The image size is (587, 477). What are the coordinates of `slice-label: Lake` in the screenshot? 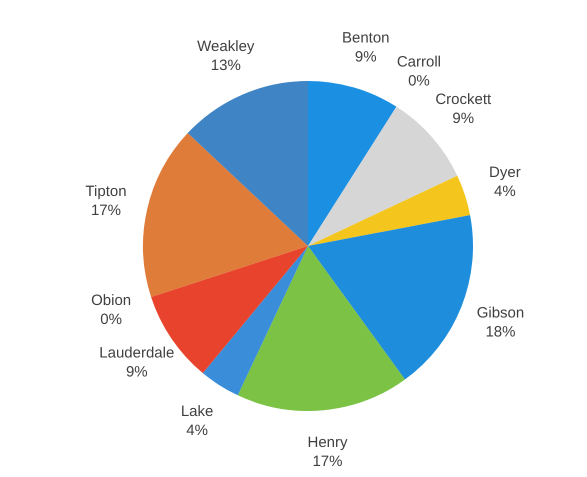 It's located at (197, 411).